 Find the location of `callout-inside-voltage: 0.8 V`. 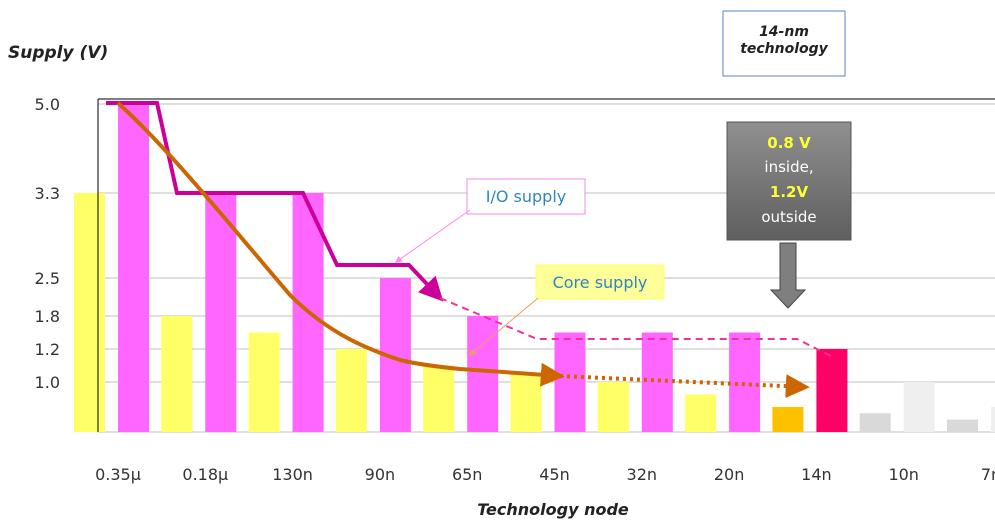

callout-inside-voltage: 0.8 V is located at coordinates (789, 143).